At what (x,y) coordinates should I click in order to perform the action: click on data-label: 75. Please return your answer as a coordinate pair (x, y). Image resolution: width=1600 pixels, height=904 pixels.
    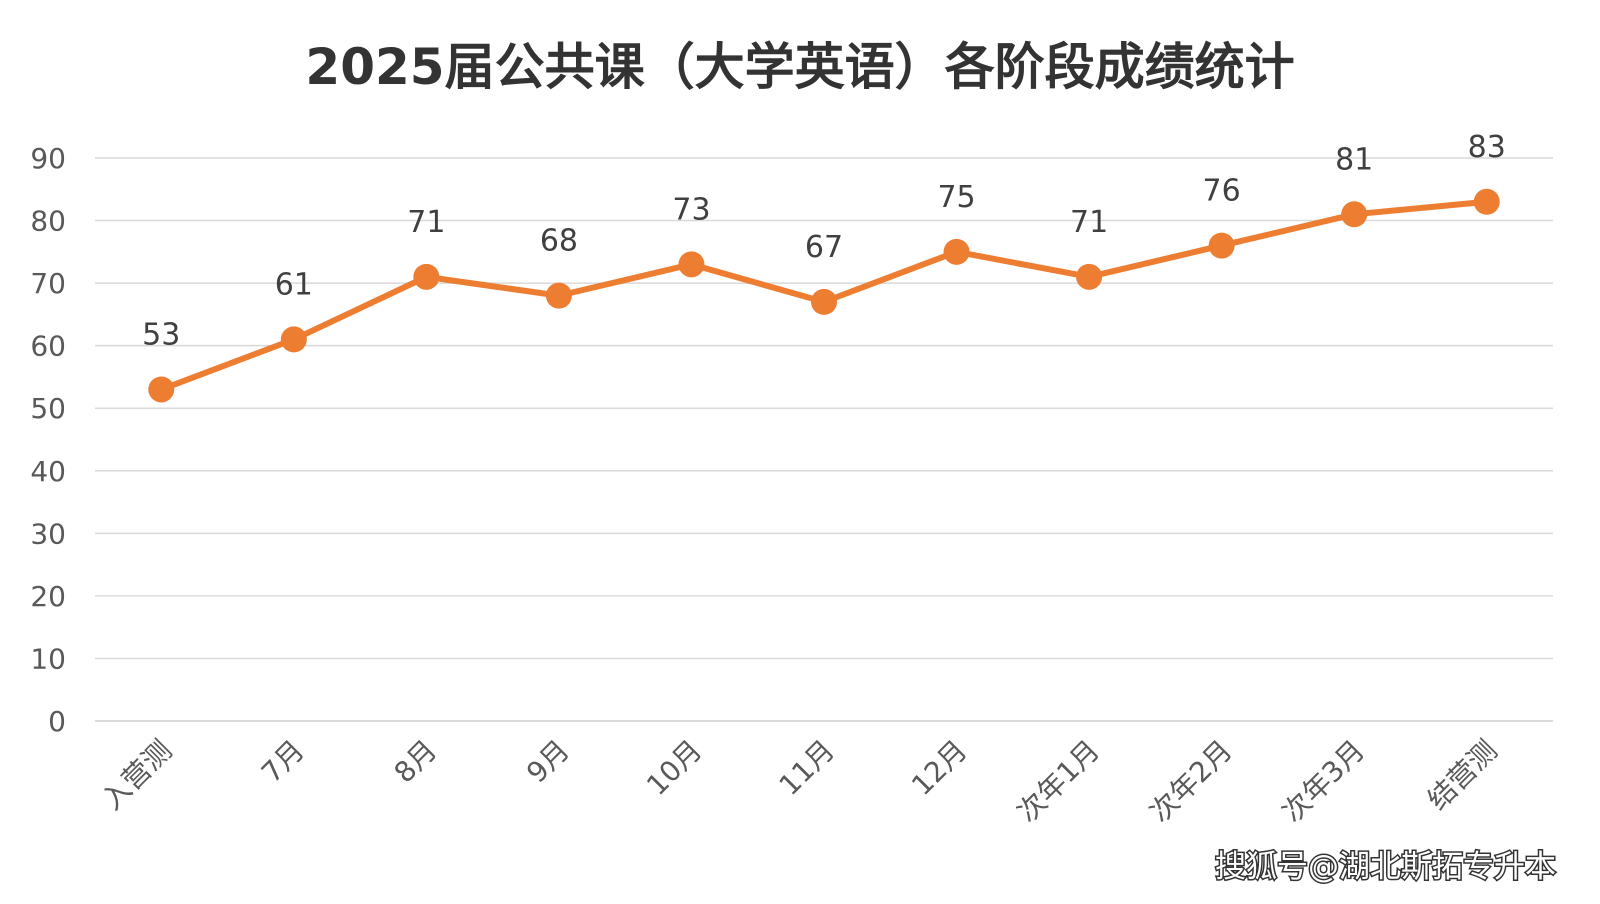
    Looking at the image, I should click on (956, 197).